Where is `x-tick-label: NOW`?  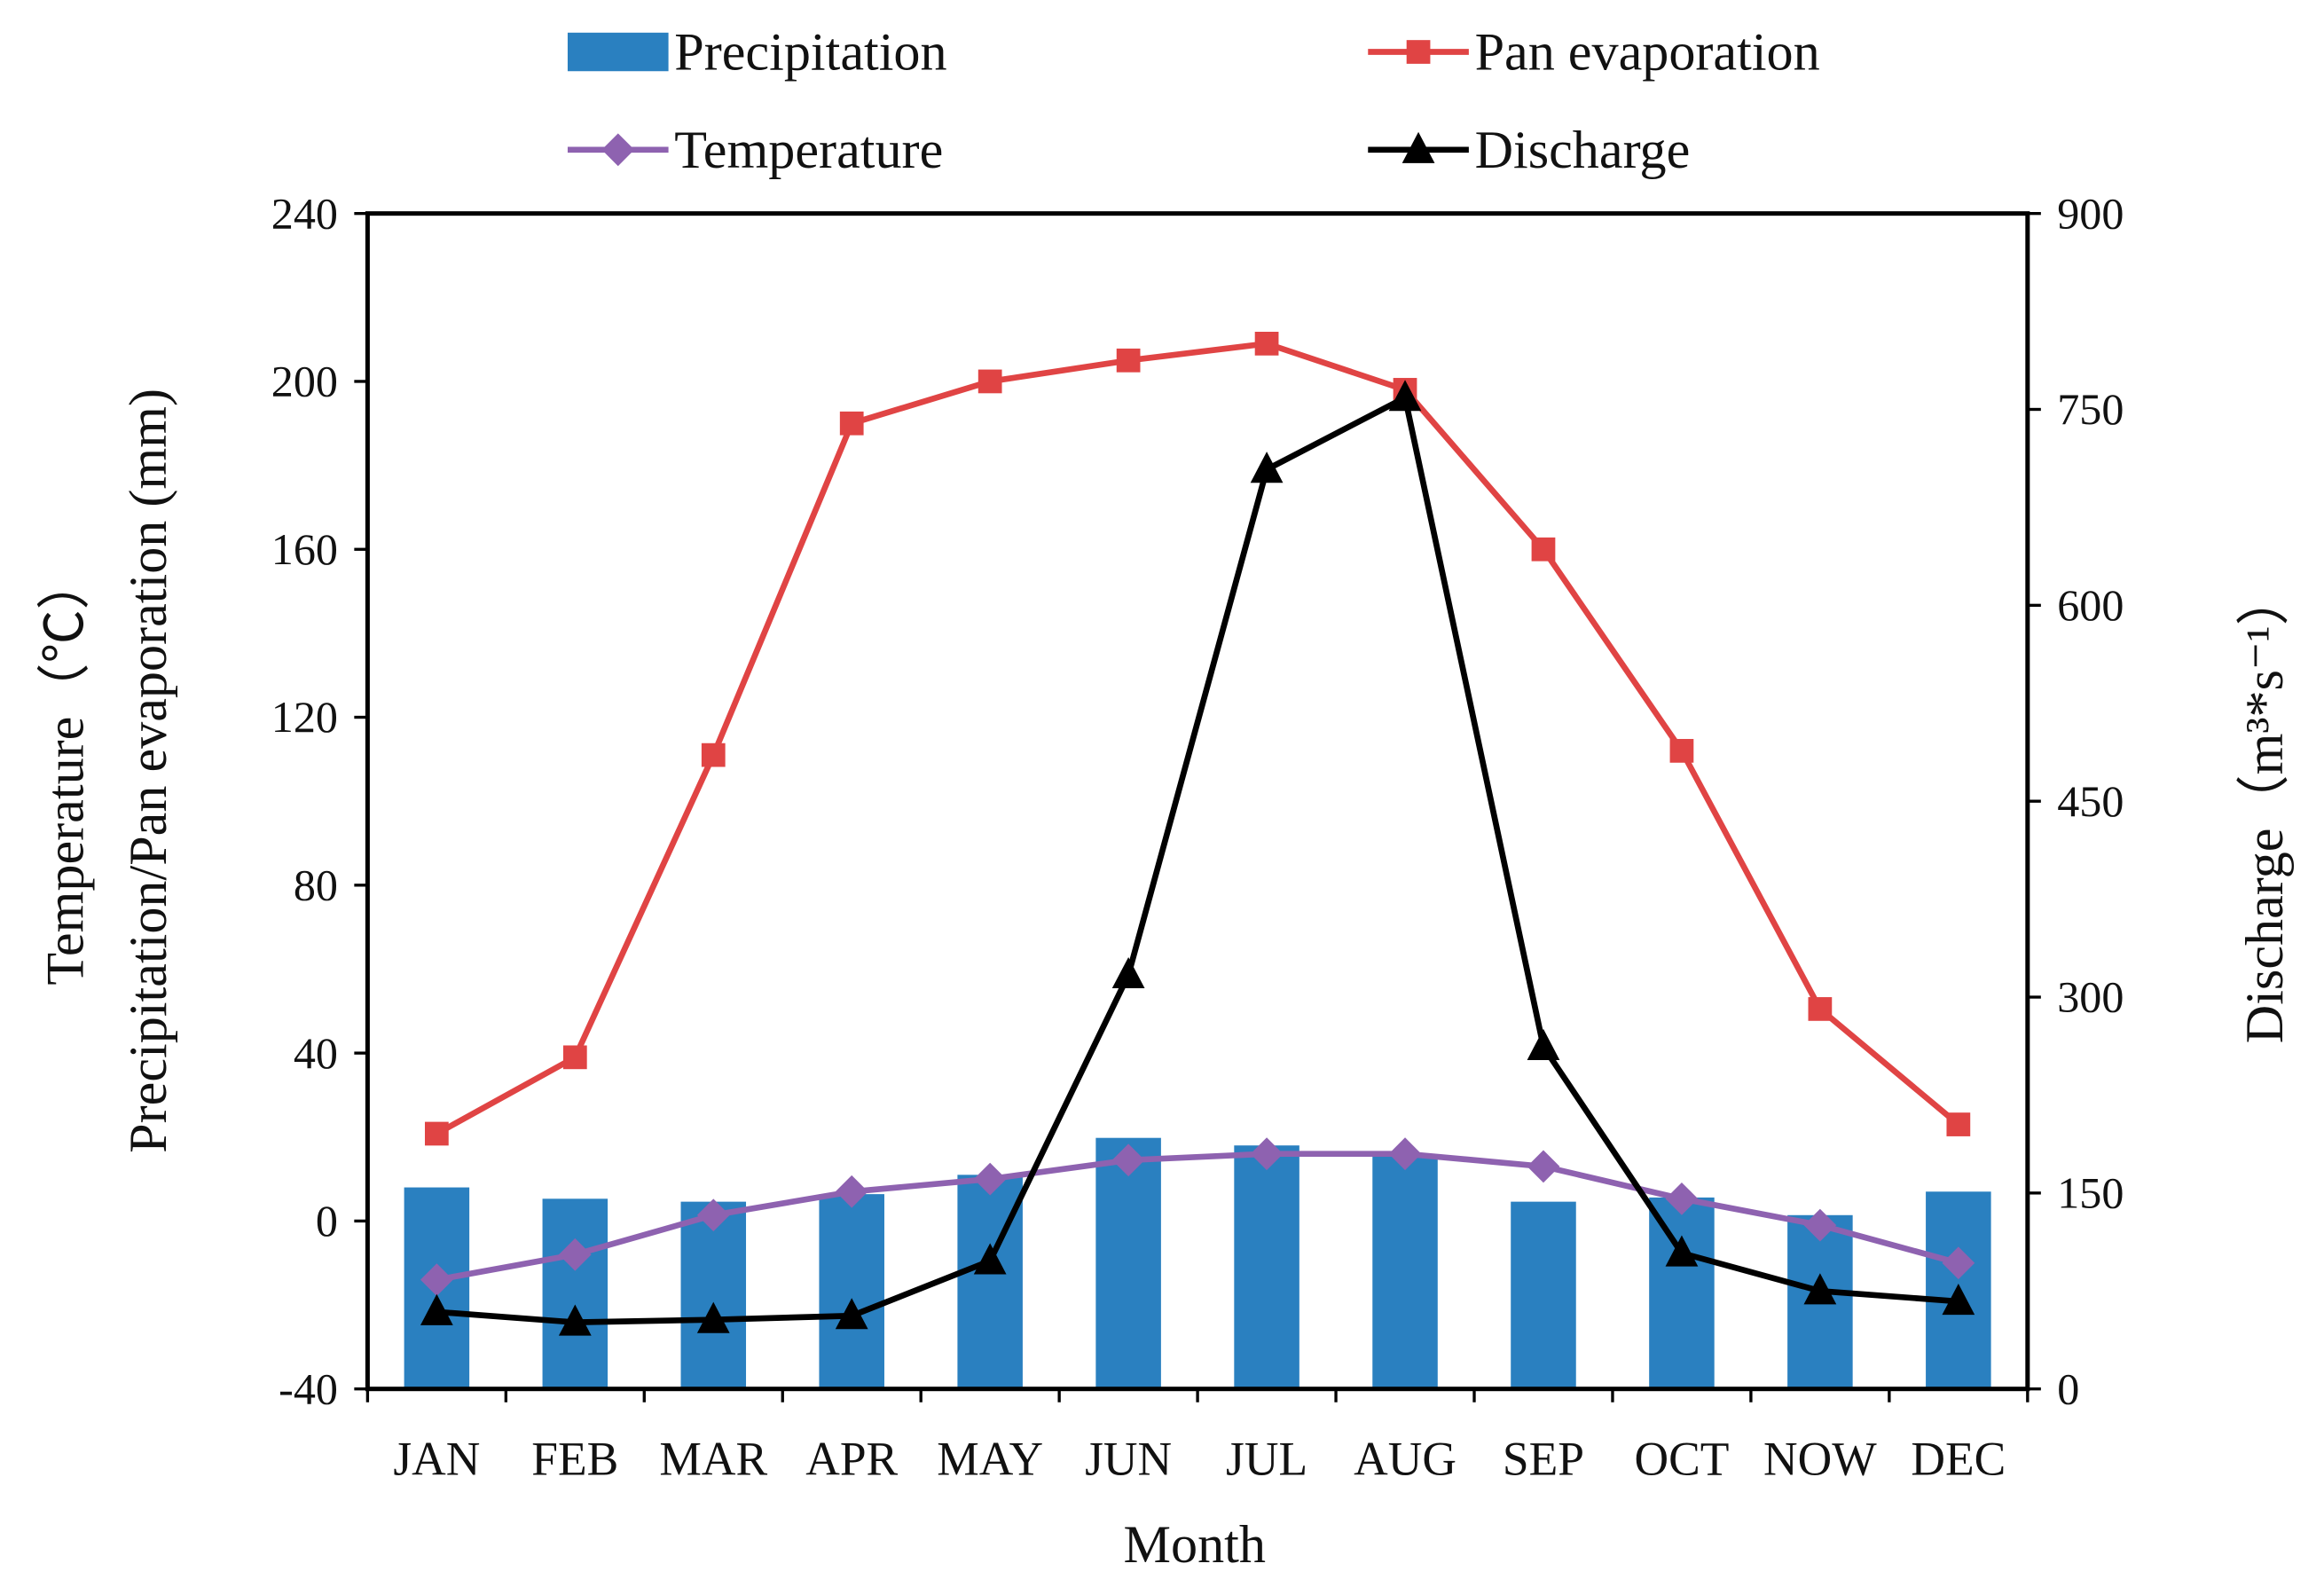 x-tick-label: NOW is located at coordinates (1820, 1459).